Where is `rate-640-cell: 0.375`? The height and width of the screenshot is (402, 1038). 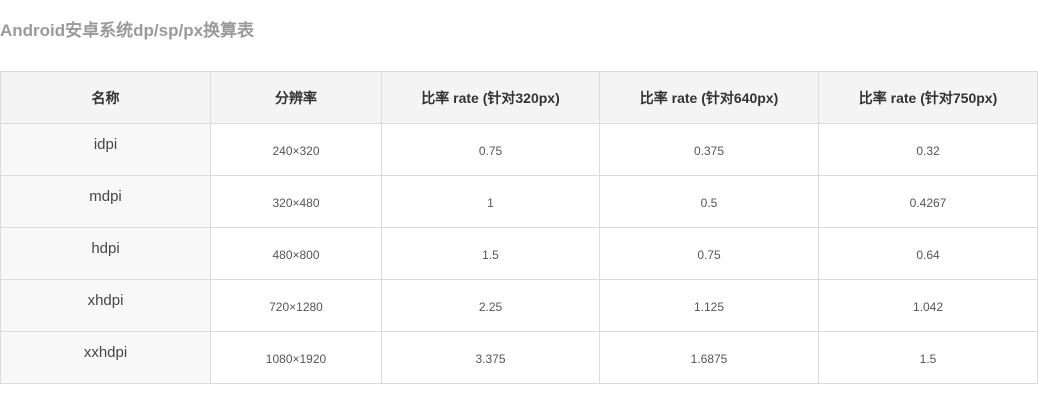 rate-640-cell: 0.375 is located at coordinates (709, 149).